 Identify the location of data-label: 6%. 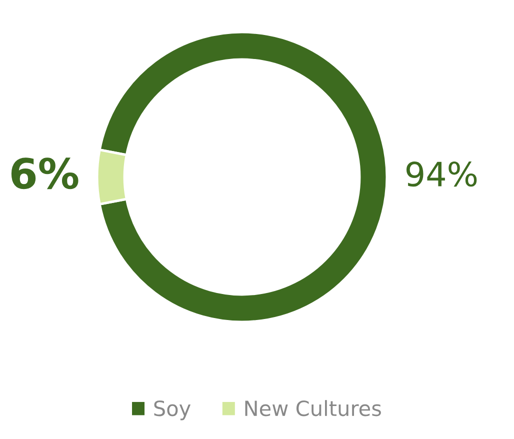
(44, 174).